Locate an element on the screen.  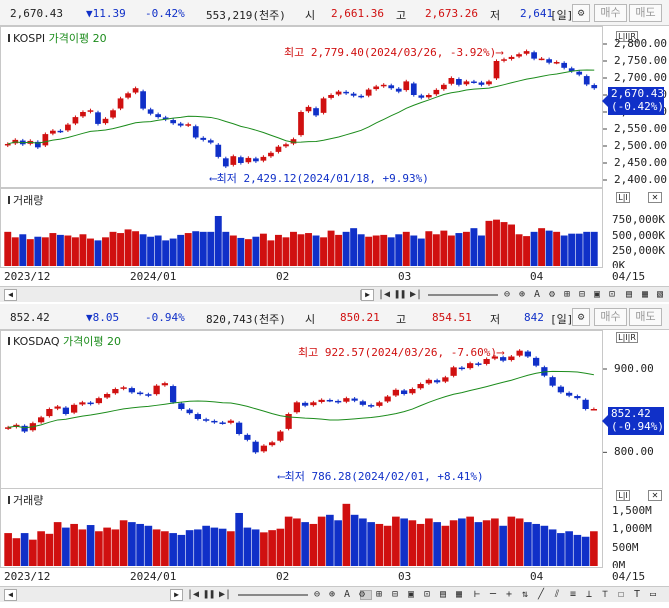
arrows-icon: ⇅ is located at coordinates (525, 594).